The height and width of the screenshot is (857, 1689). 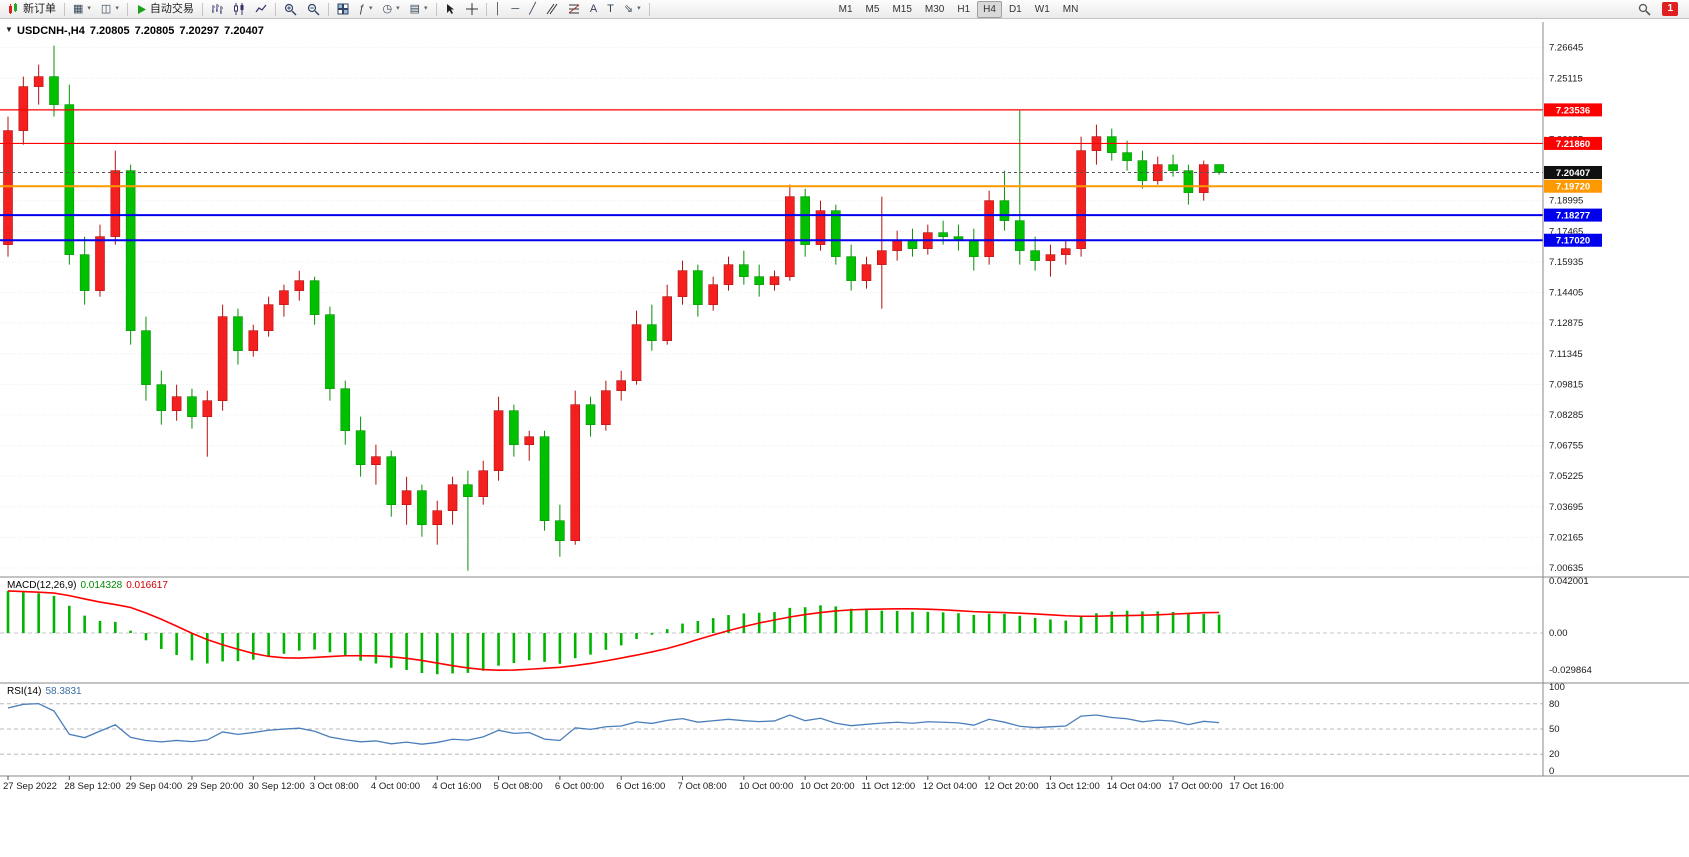 What do you see at coordinates (106, 9) in the screenshot?
I see `profiles-icon: ◫` at bounding box center [106, 9].